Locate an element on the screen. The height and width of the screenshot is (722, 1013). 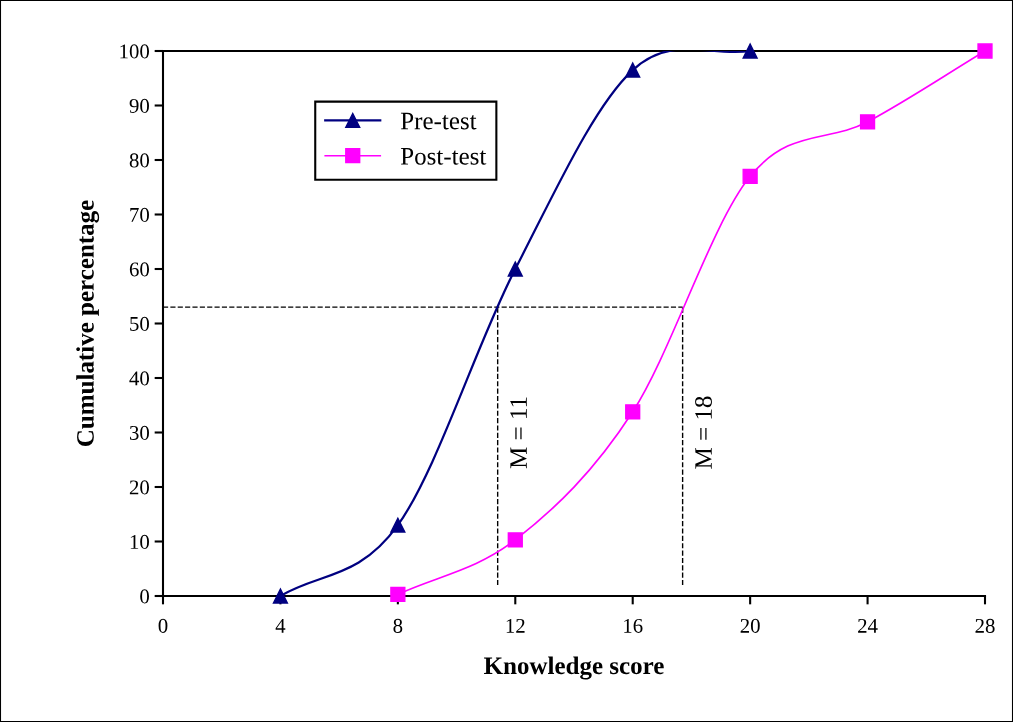
x-tick-label: 8 is located at coordinates (398, 625).